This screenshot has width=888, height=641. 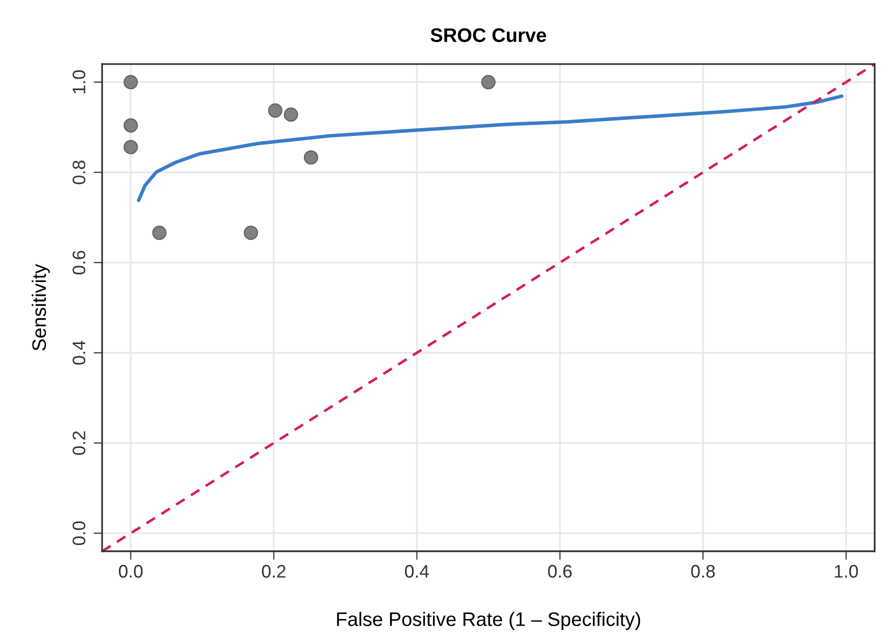 What do you see at coordinates (274, 571) in the screenshot?
I see `x-tick-label: 0.2` at bounding box center [274, 571].